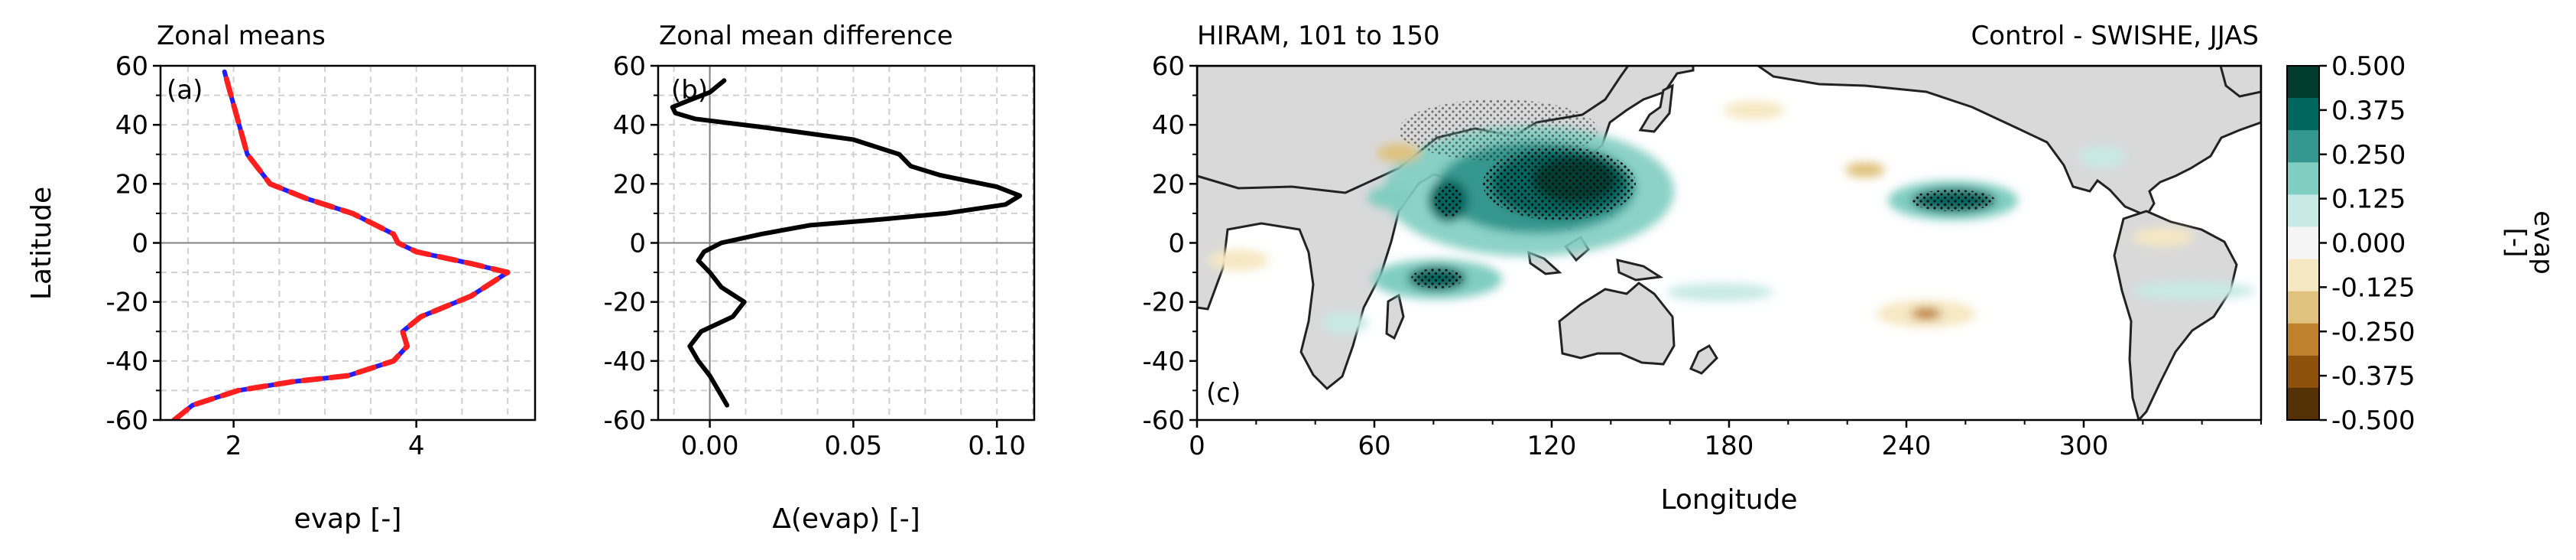 This screenshot has height=560, width=2576. What do you see at coordinates (2373, 376) in the screenshot?
I see `colorbar-tick-label: -0.375` at bounding box center [2373, 376].